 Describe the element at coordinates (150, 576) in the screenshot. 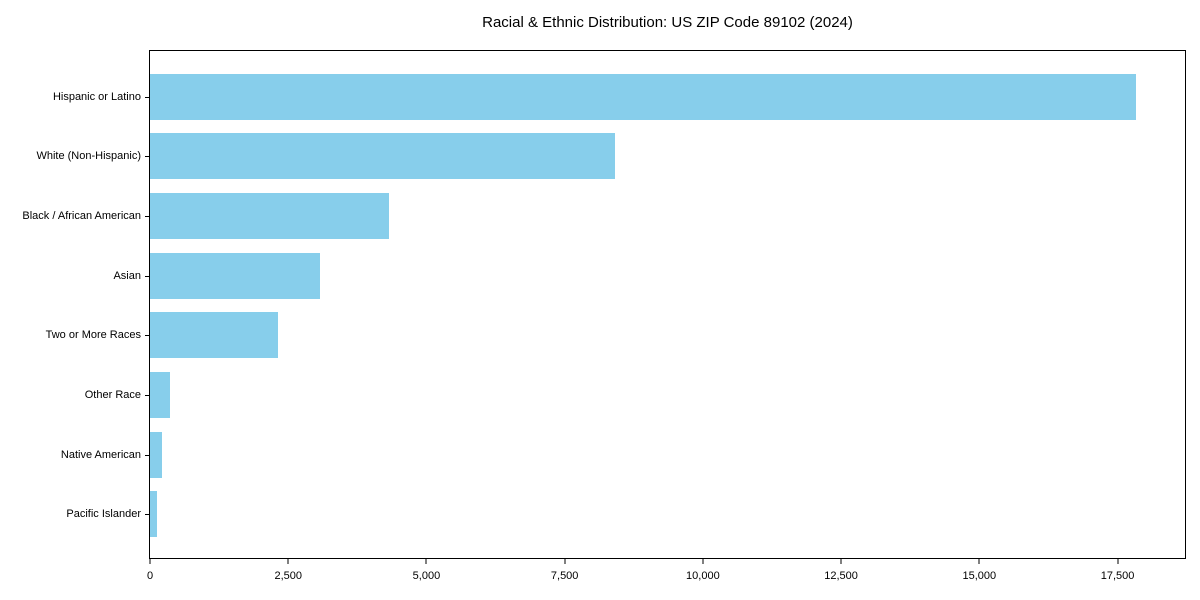

I see `x-tick-label: 0` at that location.